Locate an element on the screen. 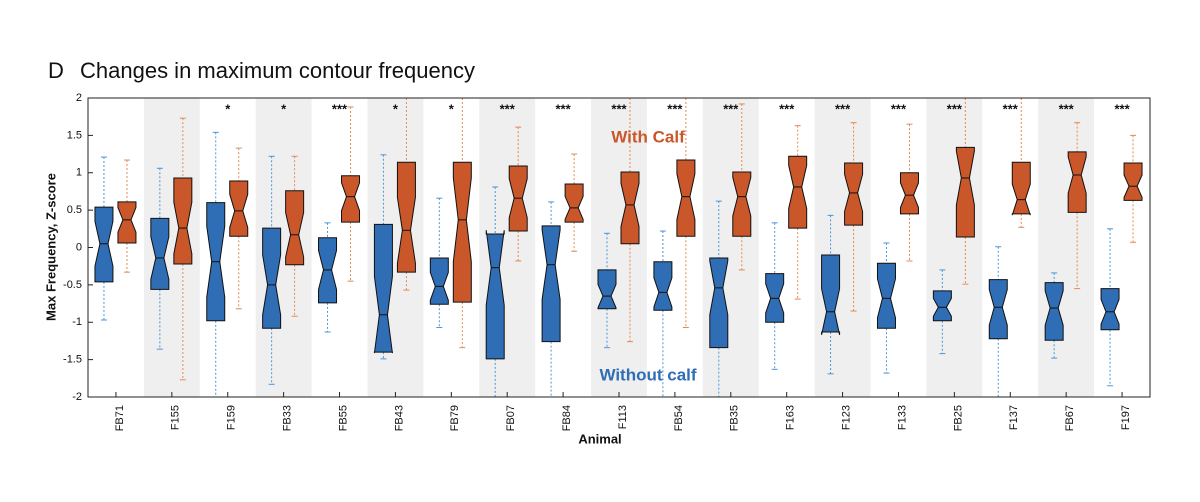 This screenshot has height=502, width=1200. series-label: Without calf is located at coordinates (647, 374).